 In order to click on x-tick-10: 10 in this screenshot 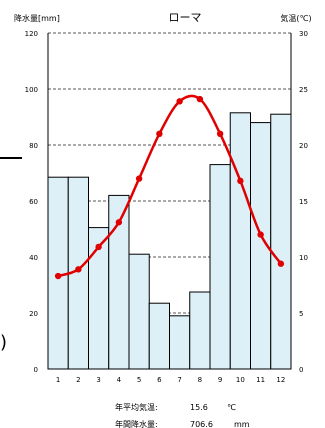, I will do `click(240, 380)`.